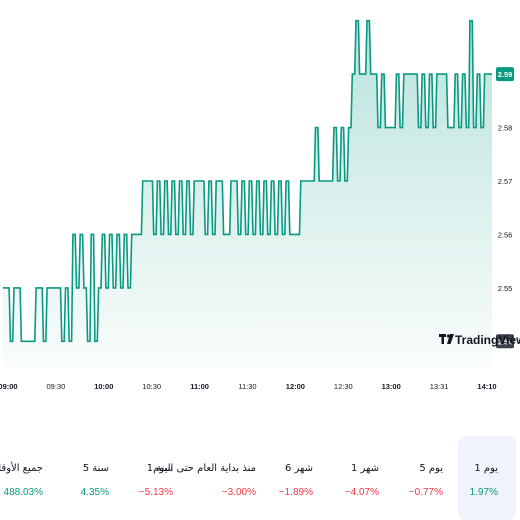 Image resolution: width=520 pixels, height=520 pixels. What do you see at coordinates (295, 386) in the screenshot?
I see `x-tick-label: 12:00` at bounding box center [295, 386].